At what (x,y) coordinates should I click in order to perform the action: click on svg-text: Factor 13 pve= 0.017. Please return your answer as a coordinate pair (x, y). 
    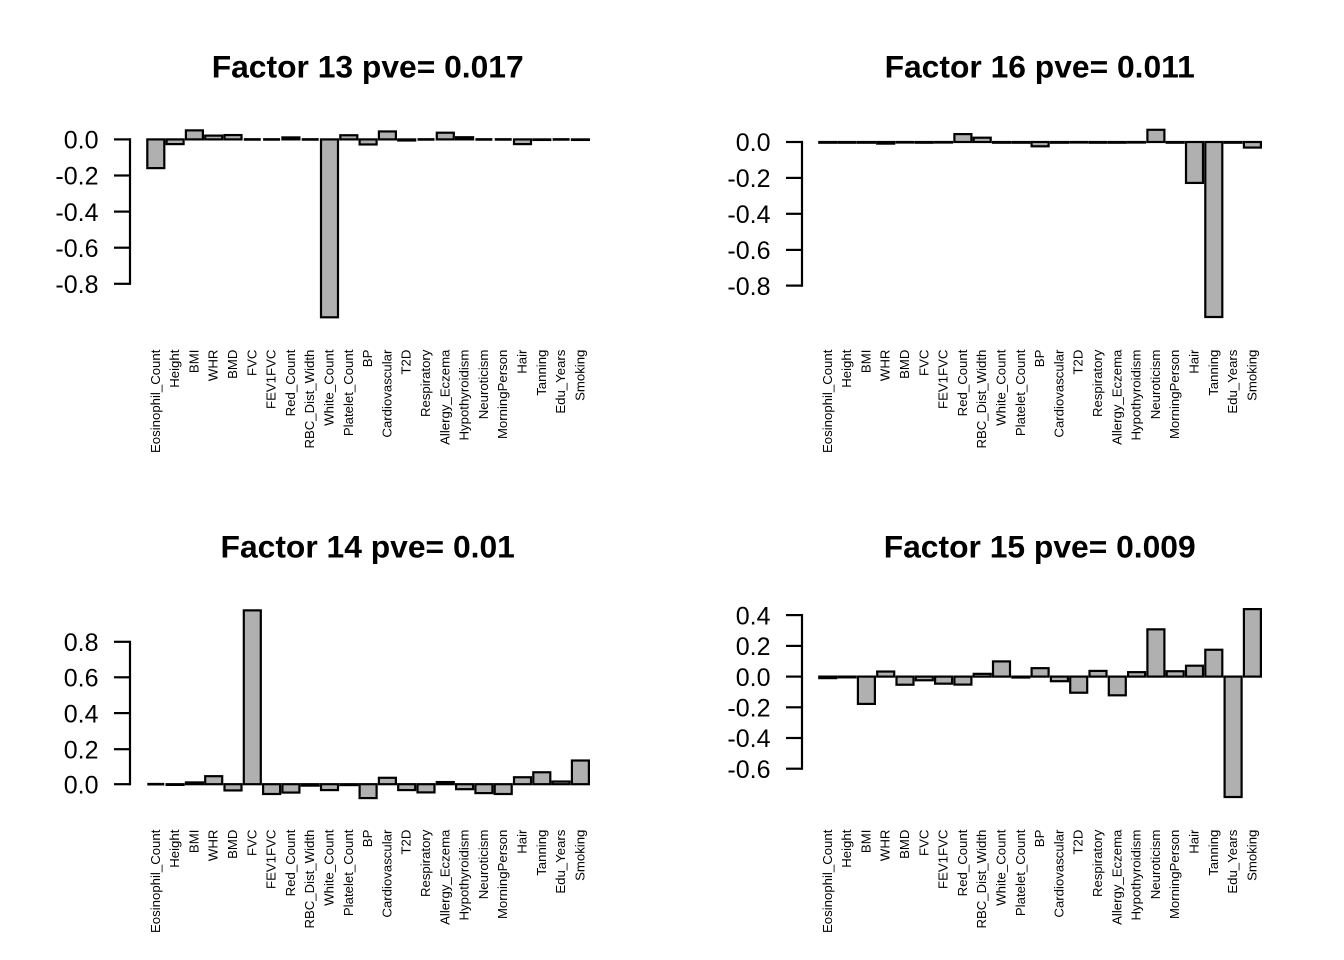
    Looking at the image, I should click on (368, 66).